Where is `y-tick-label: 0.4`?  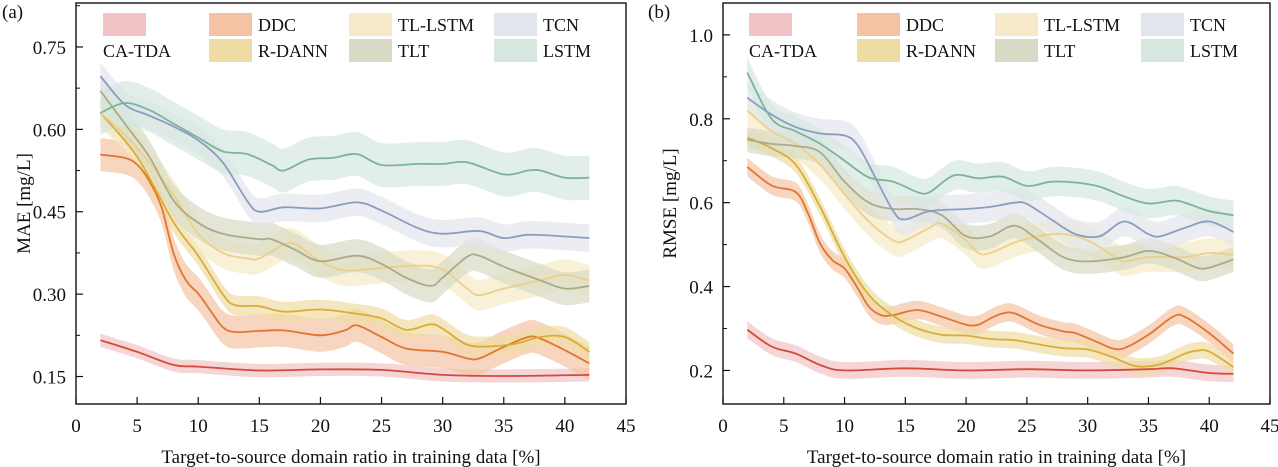
y-tick-label: 0.4 is located at coordinates (701, 288).